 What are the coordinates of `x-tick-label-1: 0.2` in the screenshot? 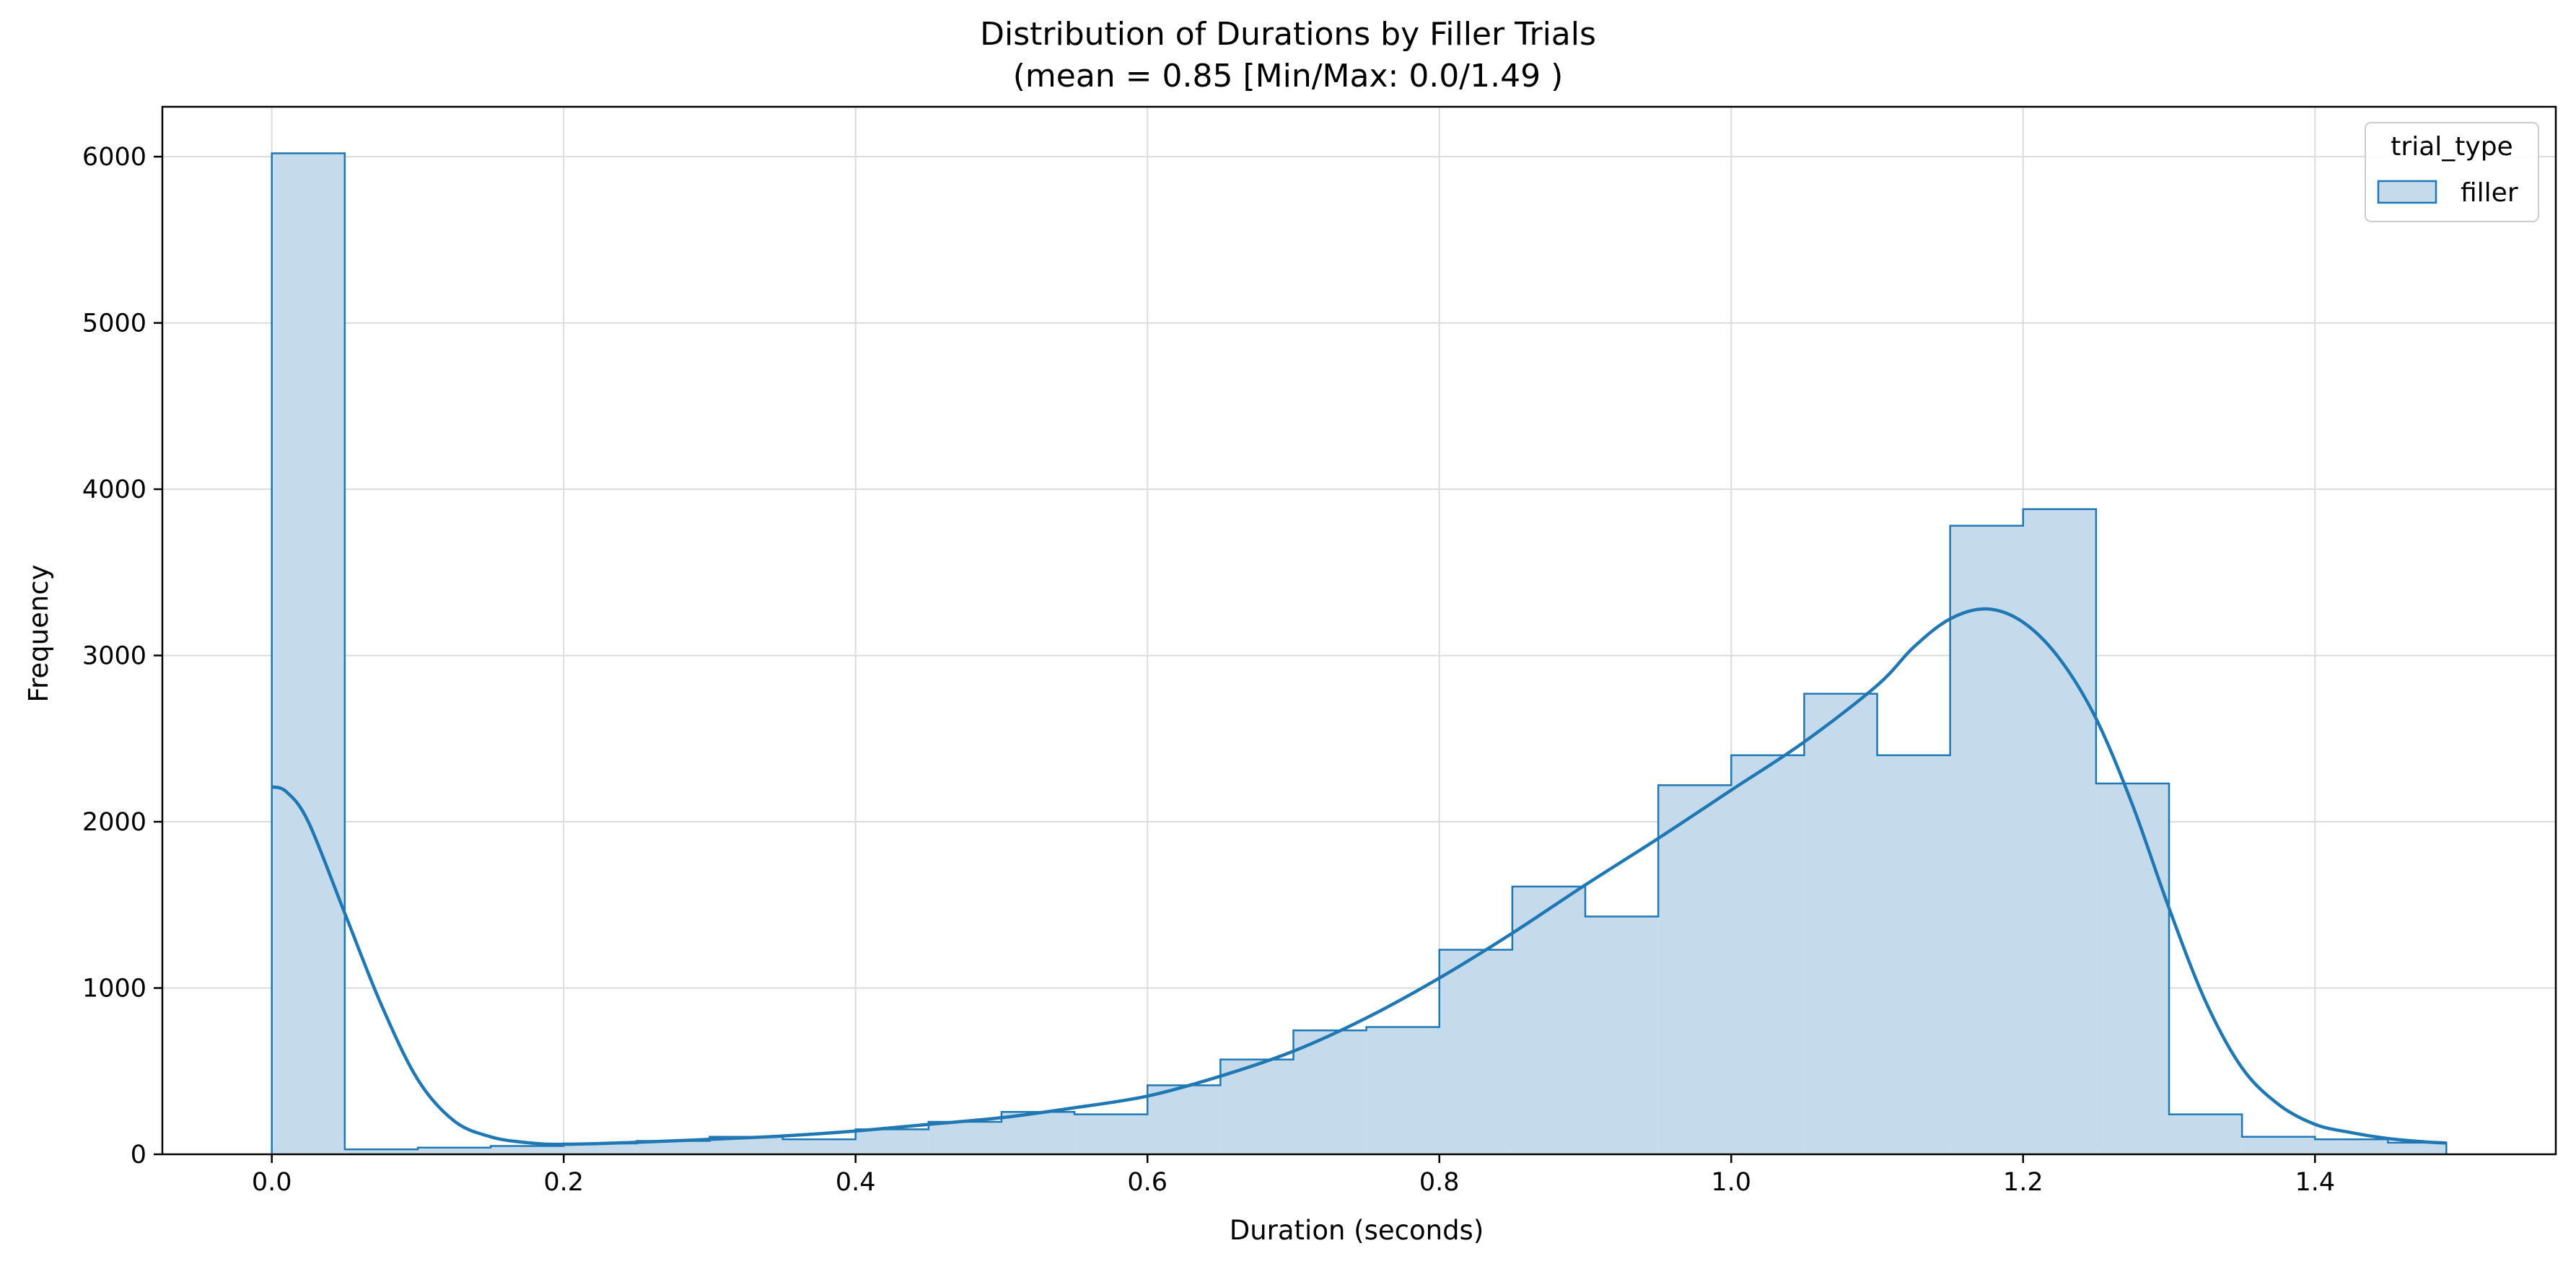 It's located at (563, 1182).